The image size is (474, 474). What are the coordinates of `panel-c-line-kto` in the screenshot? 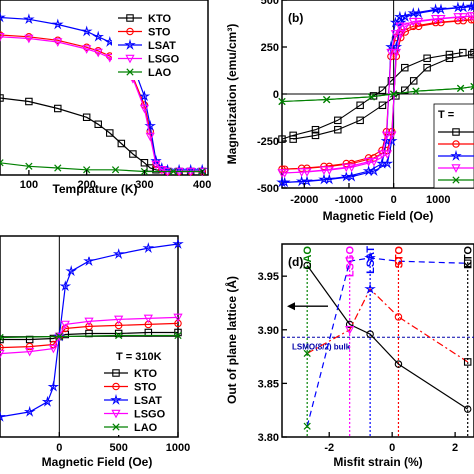 It's located at (89, 336).